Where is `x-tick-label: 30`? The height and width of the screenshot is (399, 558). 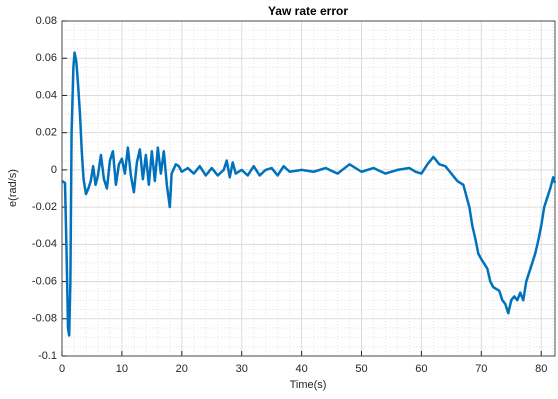 x-tick-label: 30 is located at coordinates (242, 369).